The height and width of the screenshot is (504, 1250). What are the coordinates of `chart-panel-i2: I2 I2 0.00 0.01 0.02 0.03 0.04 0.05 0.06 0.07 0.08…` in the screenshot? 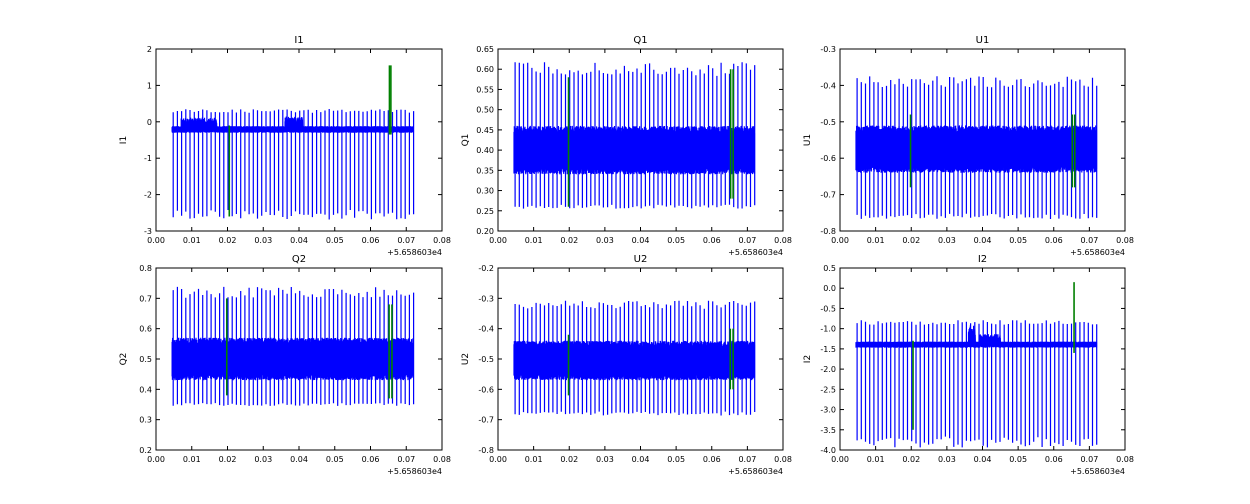 It's located at (968, 365).